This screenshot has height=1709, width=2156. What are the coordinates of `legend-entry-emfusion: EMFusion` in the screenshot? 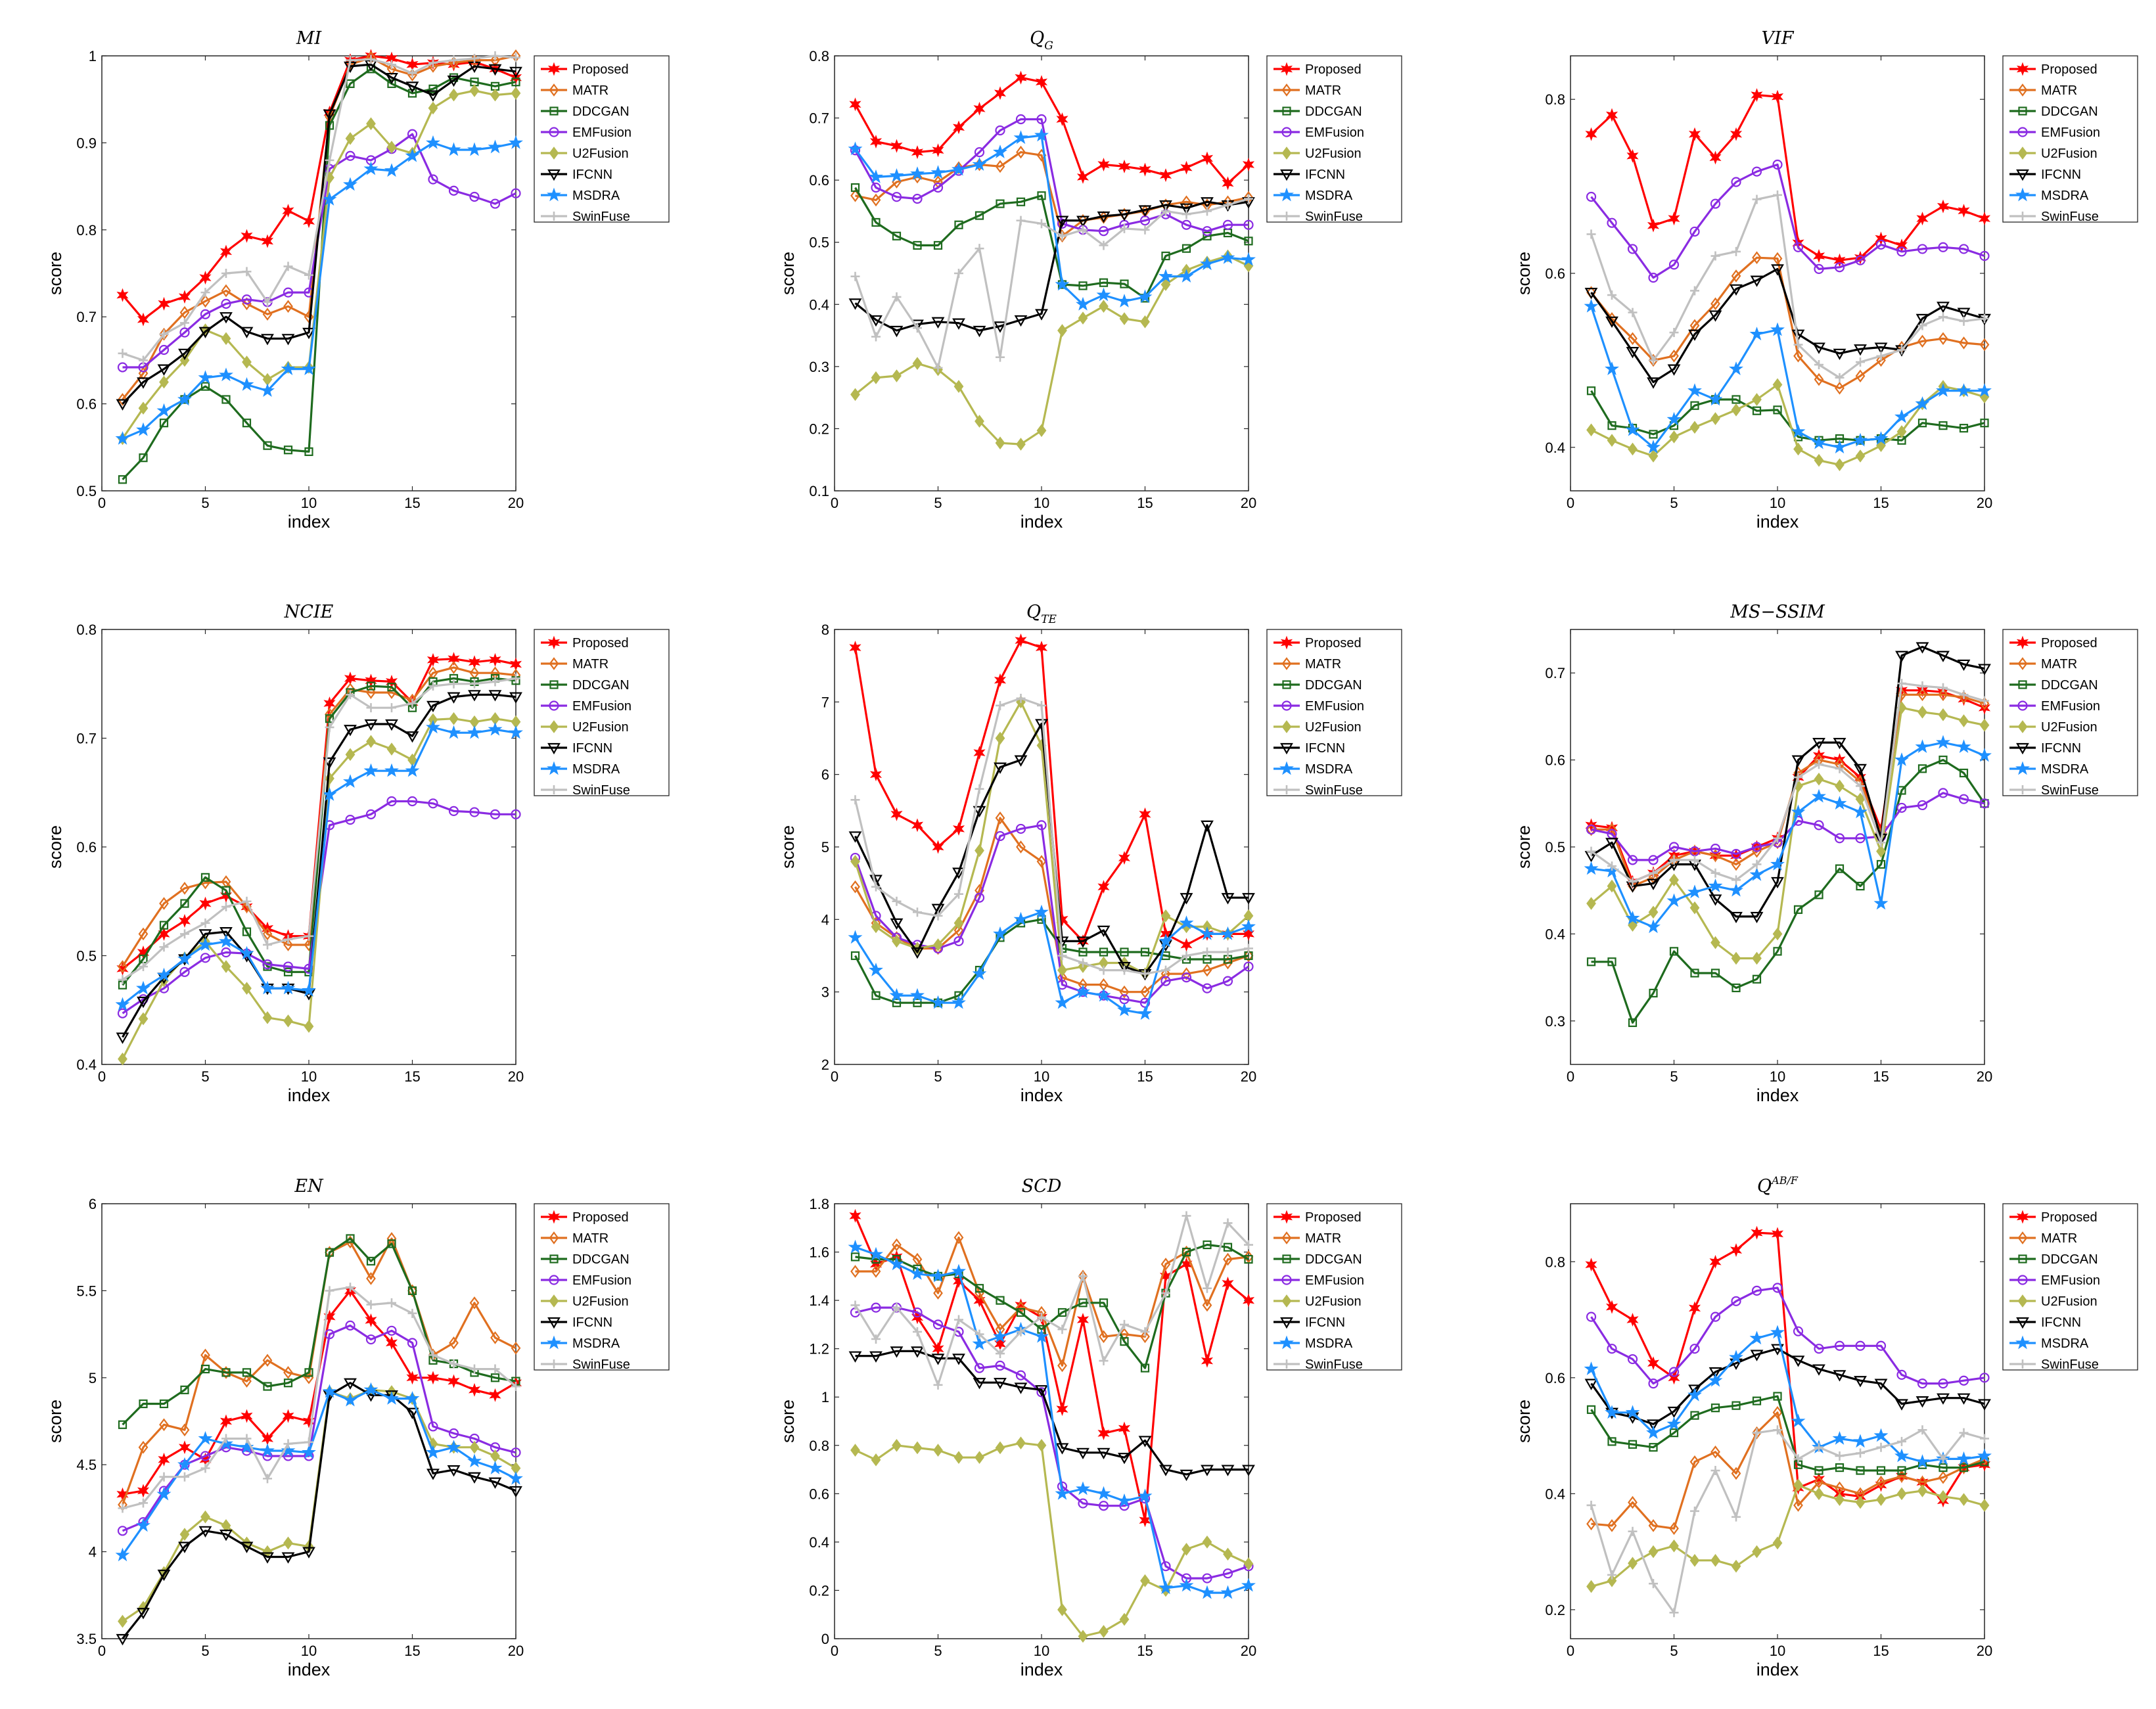 It's located at (1318, 132).